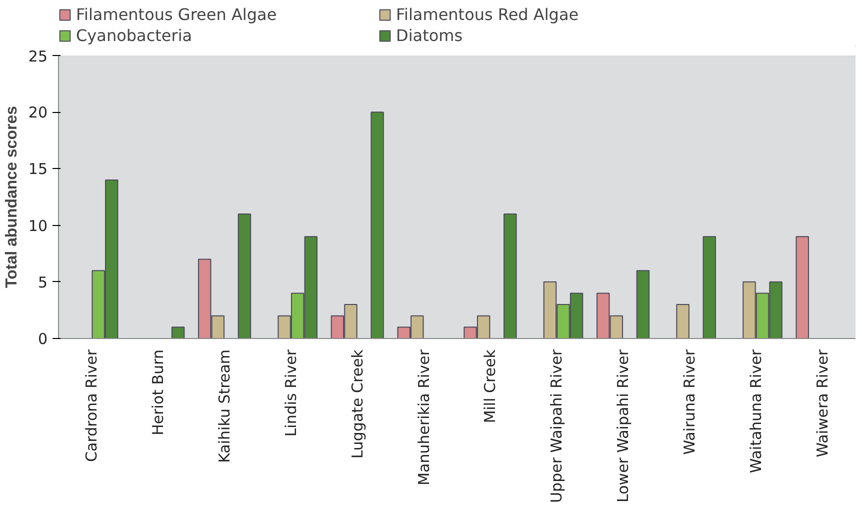 Image resolution: width=868 pixels, height=510 pixels. I want to click on y-tick-label: 5, so click(43, 282).